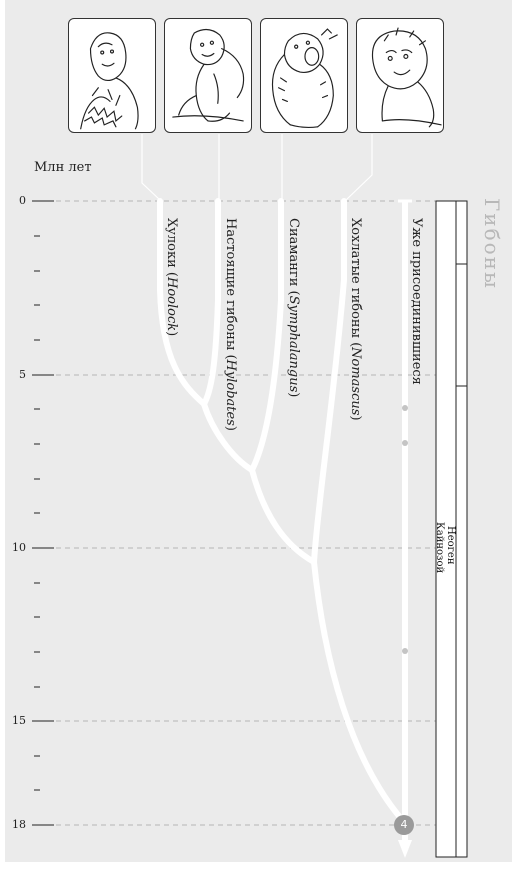  Describe the element at coordinates (304, 75) in the screenshot. I see `siamang-portrait` at that location.